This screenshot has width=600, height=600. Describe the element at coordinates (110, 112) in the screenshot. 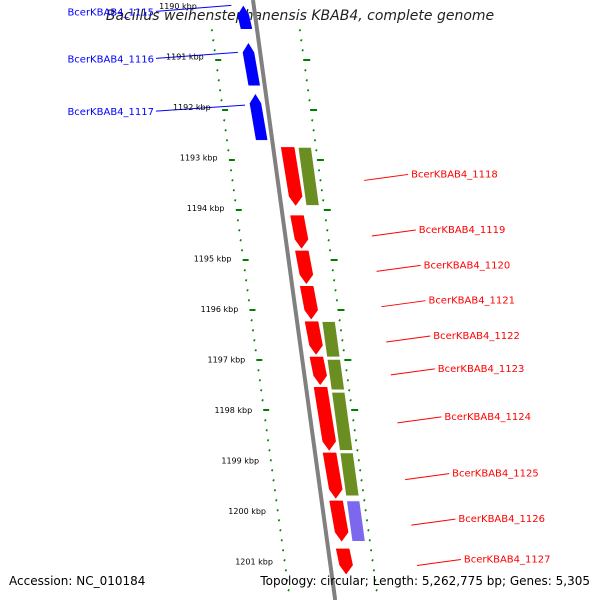

I see `gene-label: BcerKBAB4_1117` at that location.